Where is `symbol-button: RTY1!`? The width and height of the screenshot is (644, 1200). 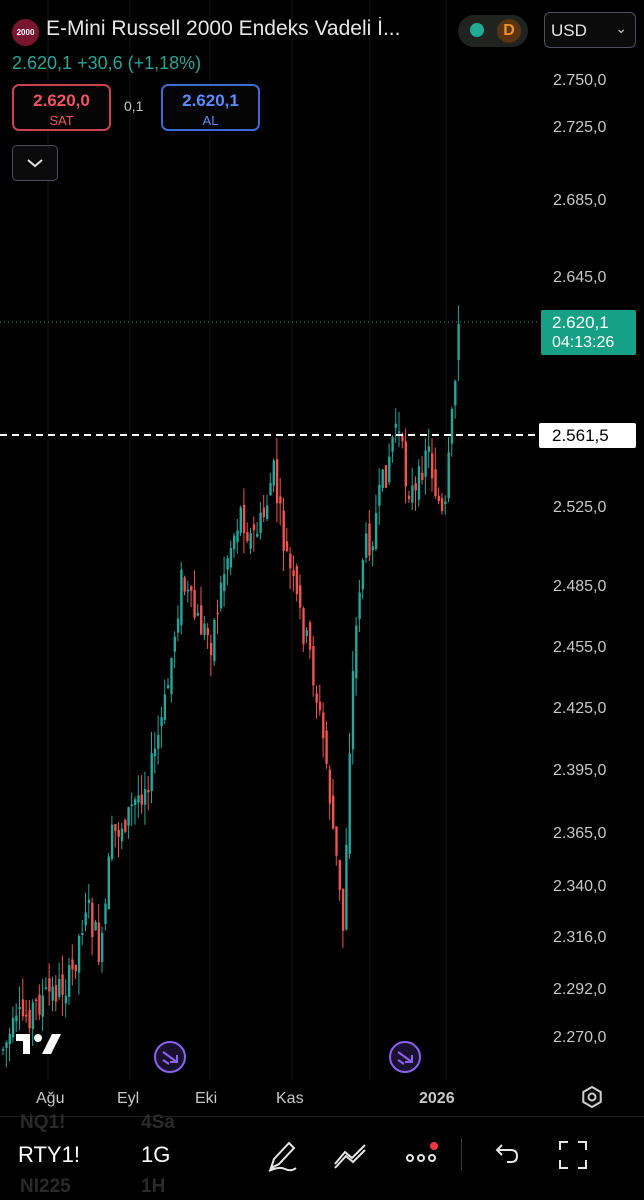
symbol-button: RTY1! is located at coordinates (49, 1154).